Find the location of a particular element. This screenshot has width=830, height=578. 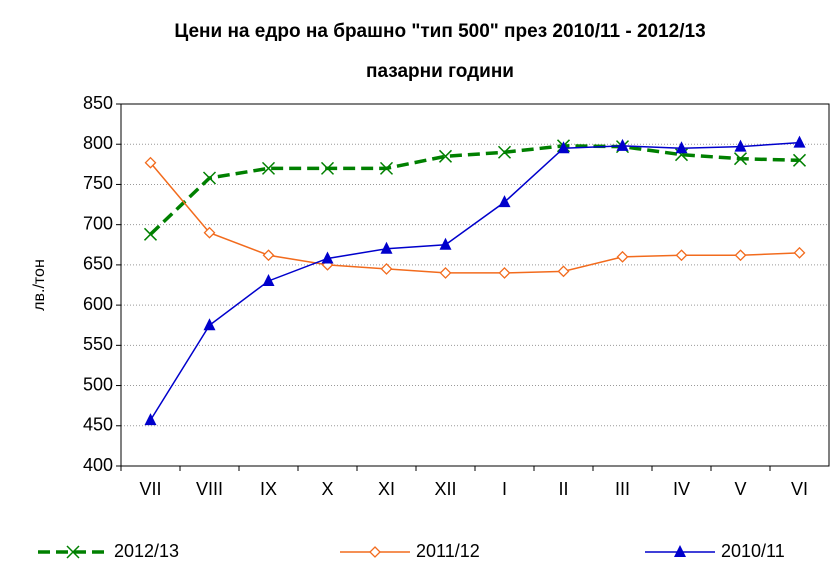

legend-label: 2012/13 is located at coordinates (146, 551).